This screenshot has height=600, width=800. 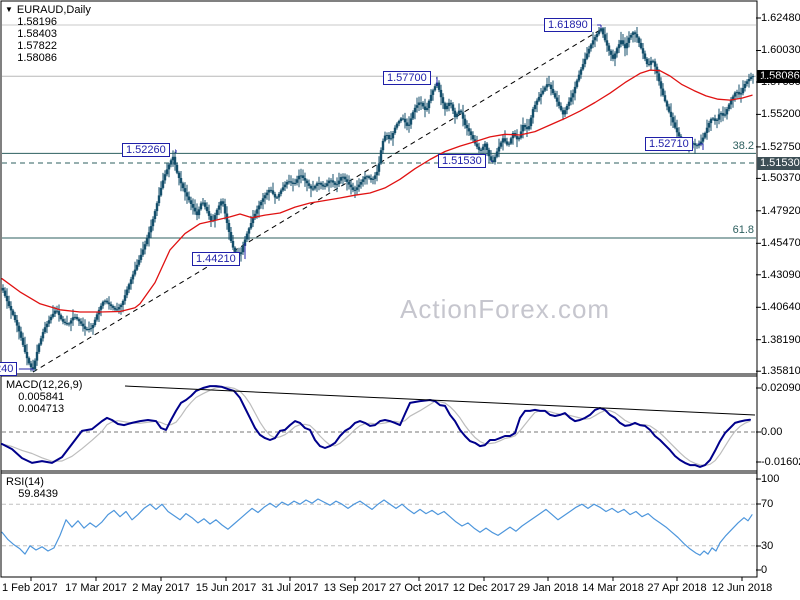 I want to click on level-price-badge: 1.51530, so click(x=778, y=163).